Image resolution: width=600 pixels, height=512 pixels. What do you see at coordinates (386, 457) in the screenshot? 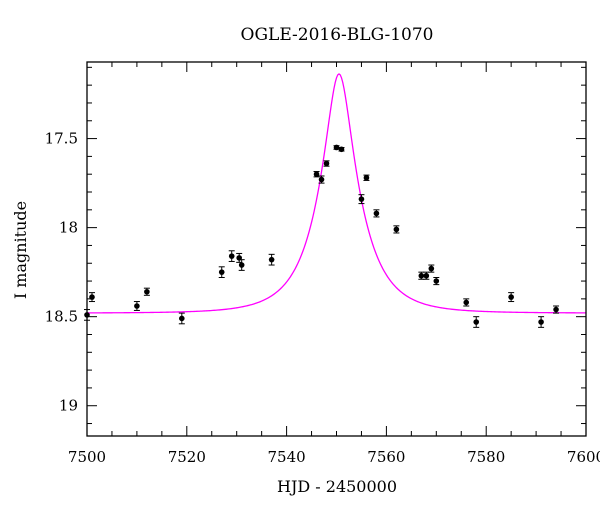
I see `x-tick-label: 7560` at bounding box center [386, 457].